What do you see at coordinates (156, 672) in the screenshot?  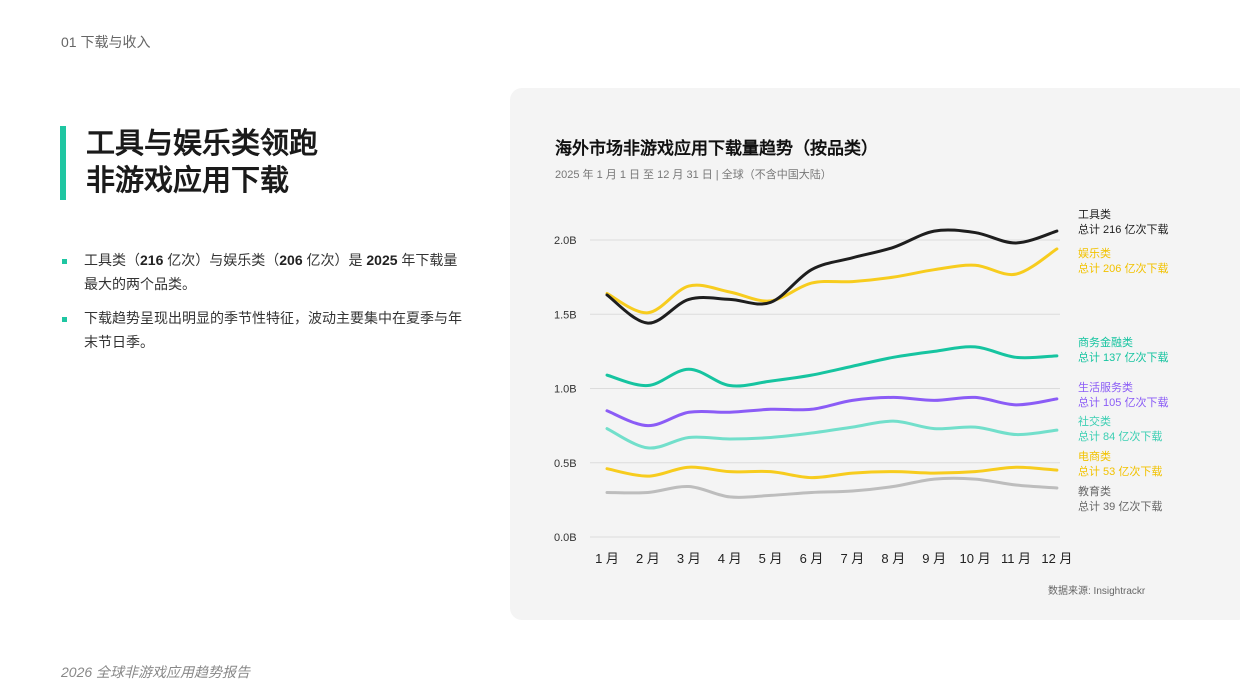 I see `report-footer: 2026 全球非游戏应用趋势报告` at bounding box center [156, 672].